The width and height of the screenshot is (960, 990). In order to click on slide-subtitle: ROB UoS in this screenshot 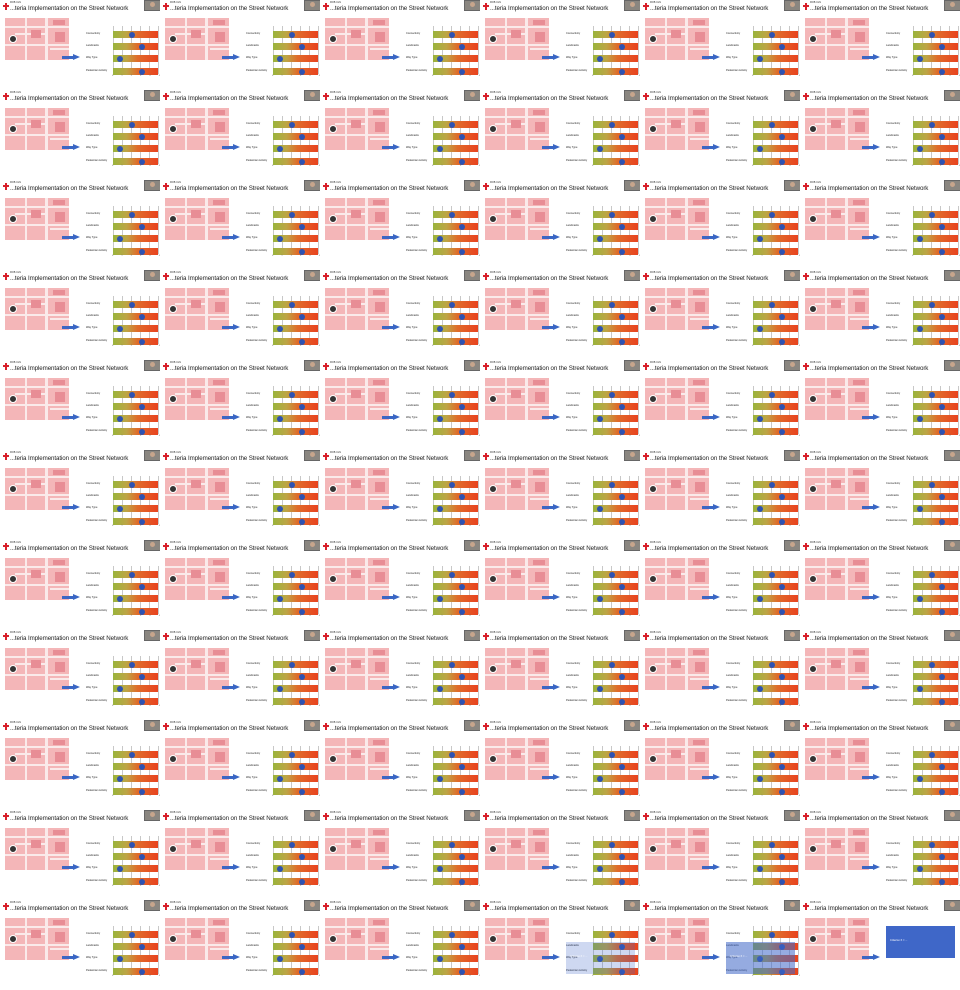, I will do `click(175, 2)`.